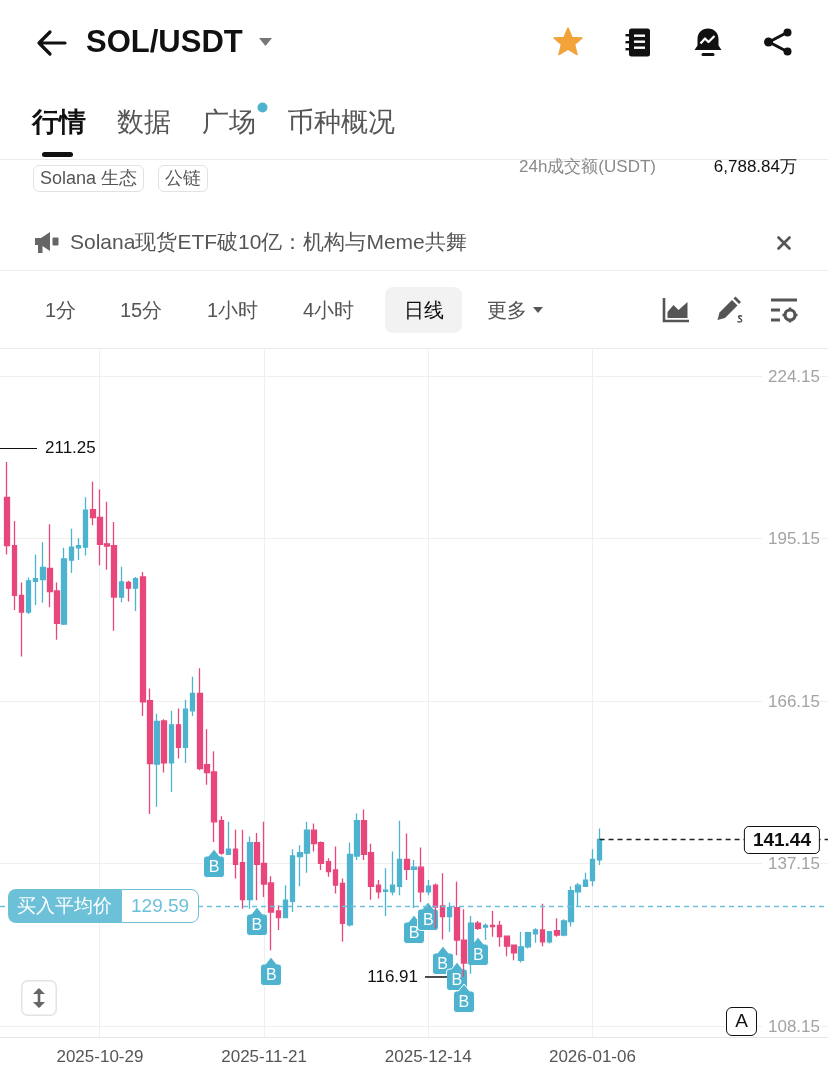  I want to click on text: 15分, so click(141, 310).